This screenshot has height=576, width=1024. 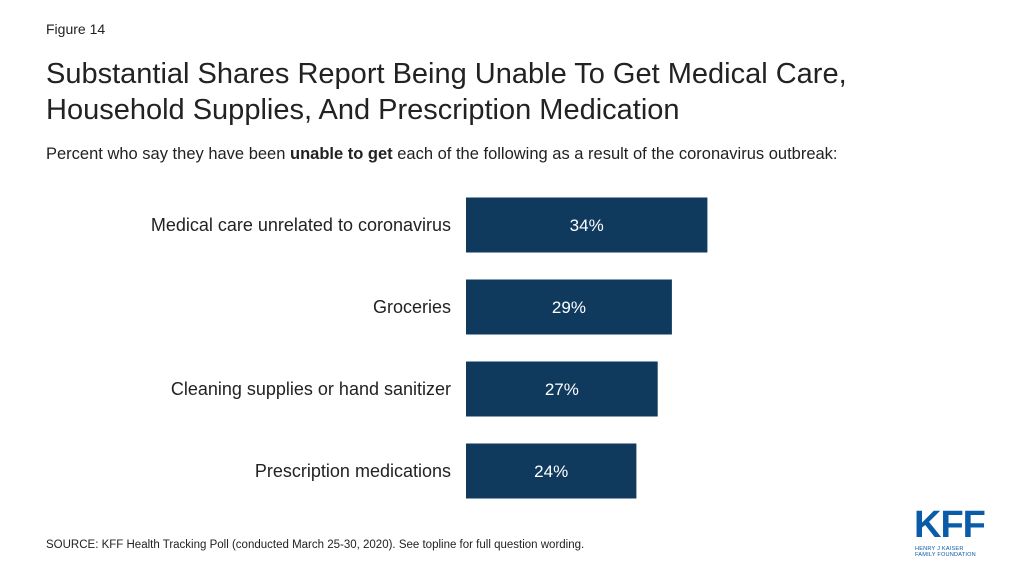 What do you see at coordinates (301, 225) in the screenshot?
I see `category-label: Medical care unrelated to coronavirus` at bounding box center [301, 225].